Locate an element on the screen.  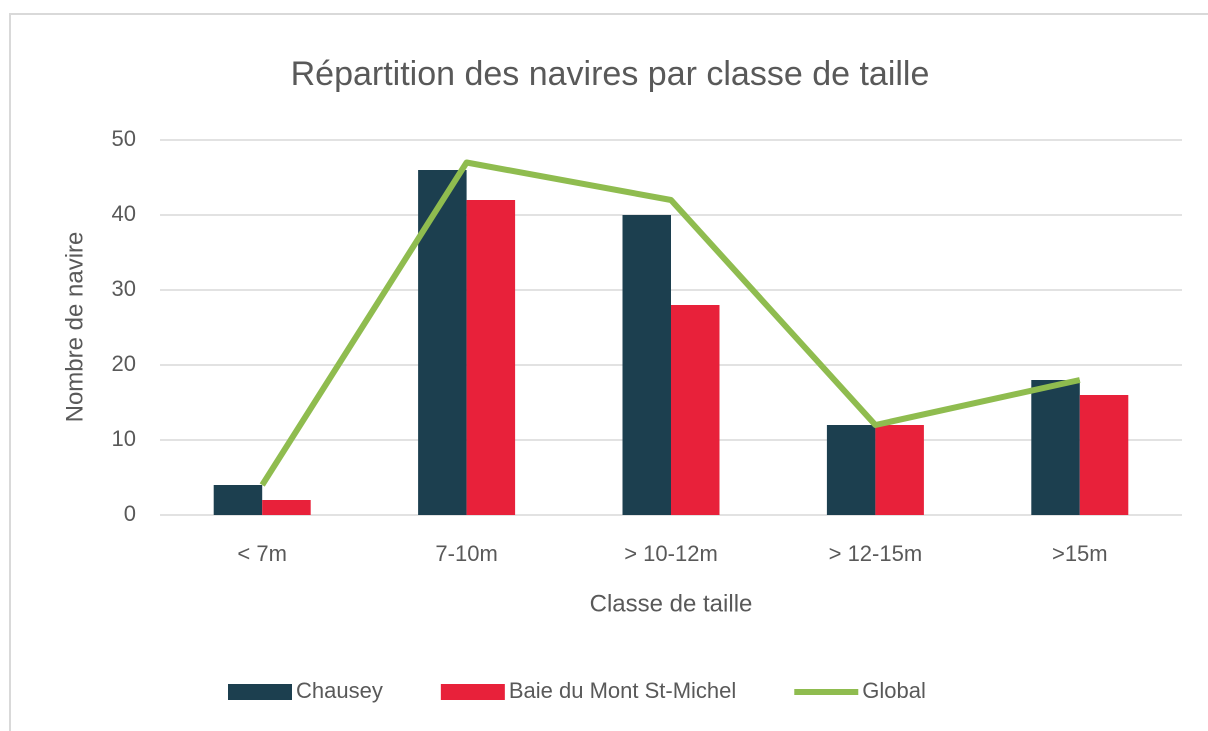
x-tick-label: 7-10m is located at coordinates (466, 553).